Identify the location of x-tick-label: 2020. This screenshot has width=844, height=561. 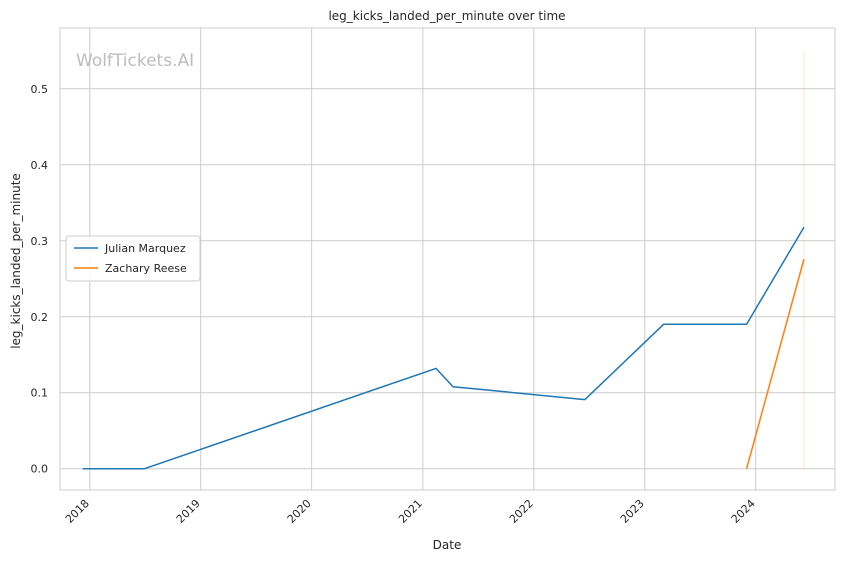
(299, 511).